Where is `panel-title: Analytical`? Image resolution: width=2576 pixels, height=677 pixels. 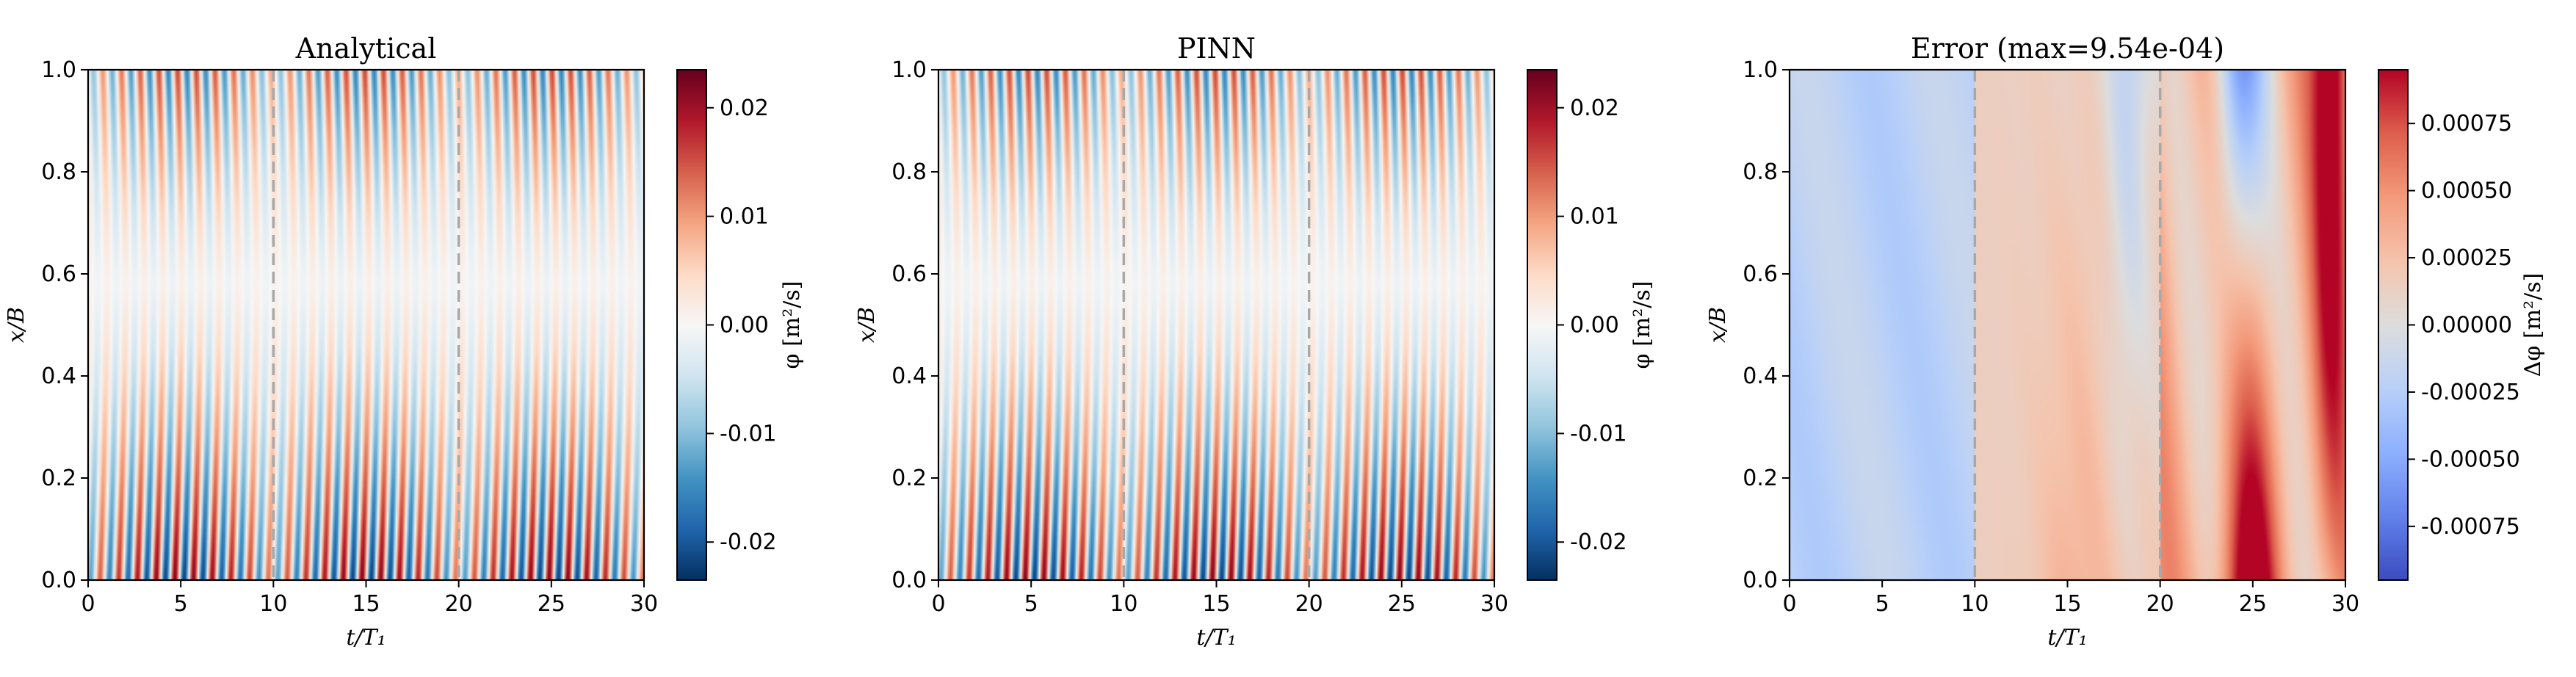 panel-title: Analytical is located at coordinates (366, 48).